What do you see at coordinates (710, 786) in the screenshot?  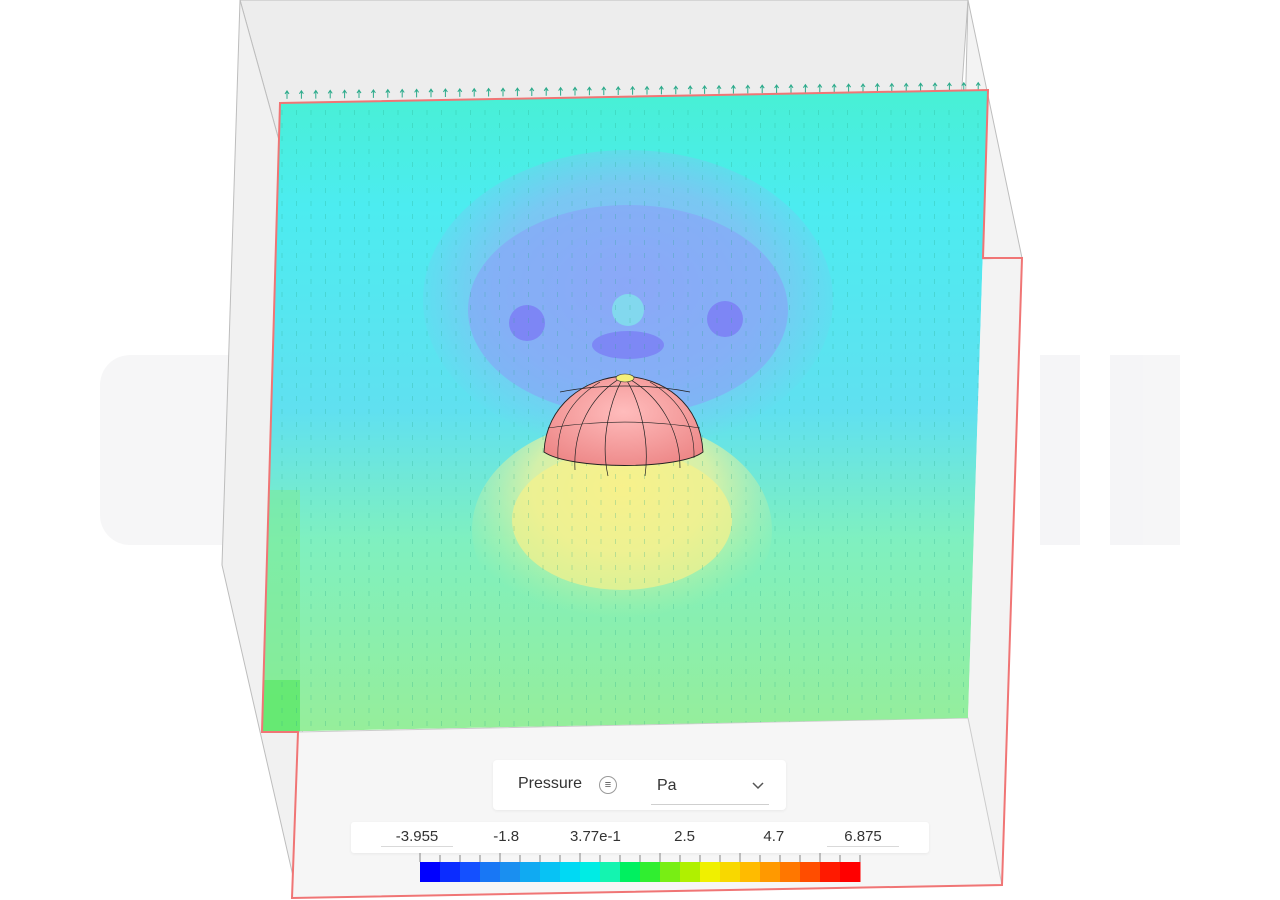 I see `unit-dropdown: Pa` at bounding box center [710, 786].